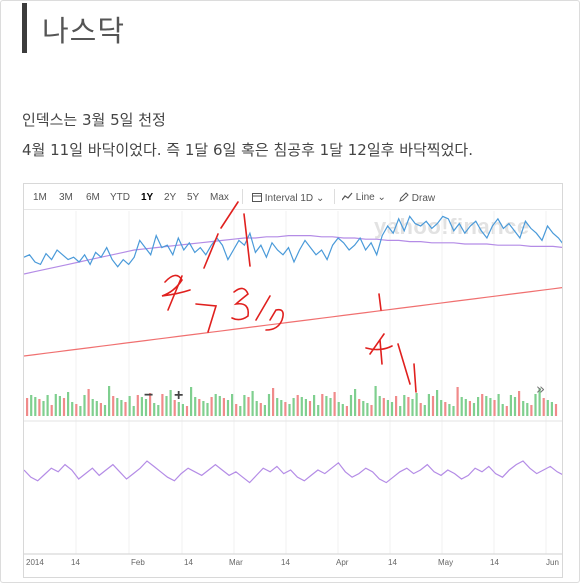 Image resolution: width=580 pixels, height=583 pixels. I want to click on x-axis-label: Mar, so click(236, 562).